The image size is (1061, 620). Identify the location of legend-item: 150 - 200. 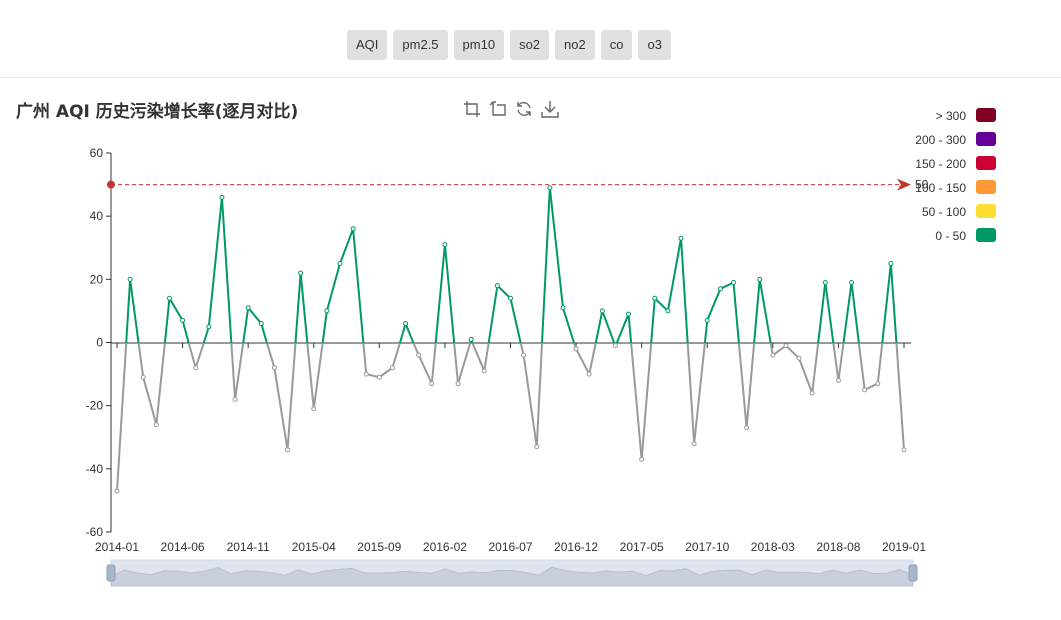
(940, 167).